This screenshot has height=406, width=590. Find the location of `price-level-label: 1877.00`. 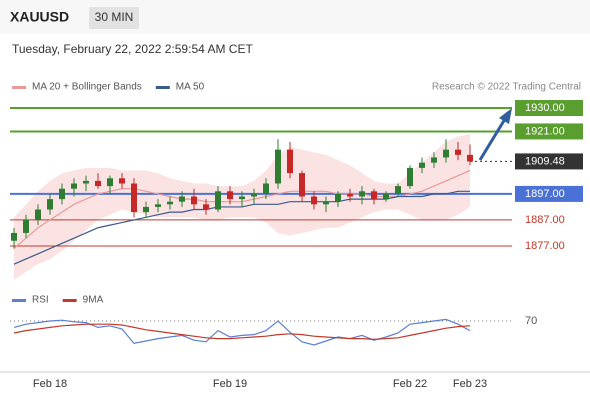

price-level-label: 1877.00 is located at coordinates (545, 246).